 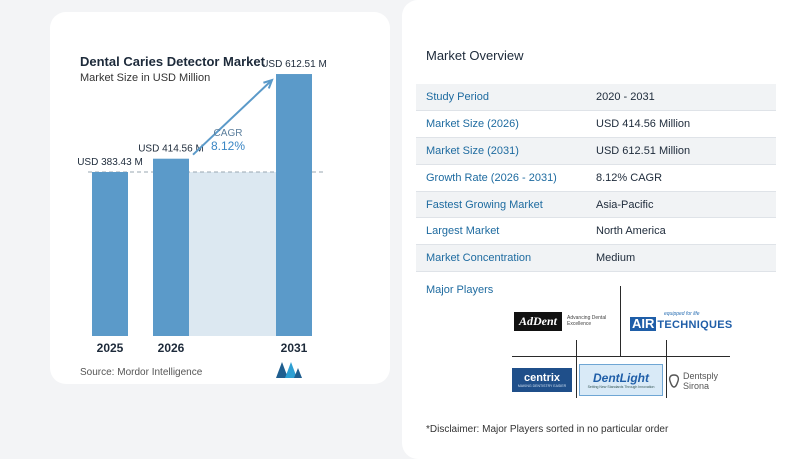 What do you see at coordinates (579, 324) in the screenshot?
I see `addent-tagline: Excellence` at bounding box center [579, 324].